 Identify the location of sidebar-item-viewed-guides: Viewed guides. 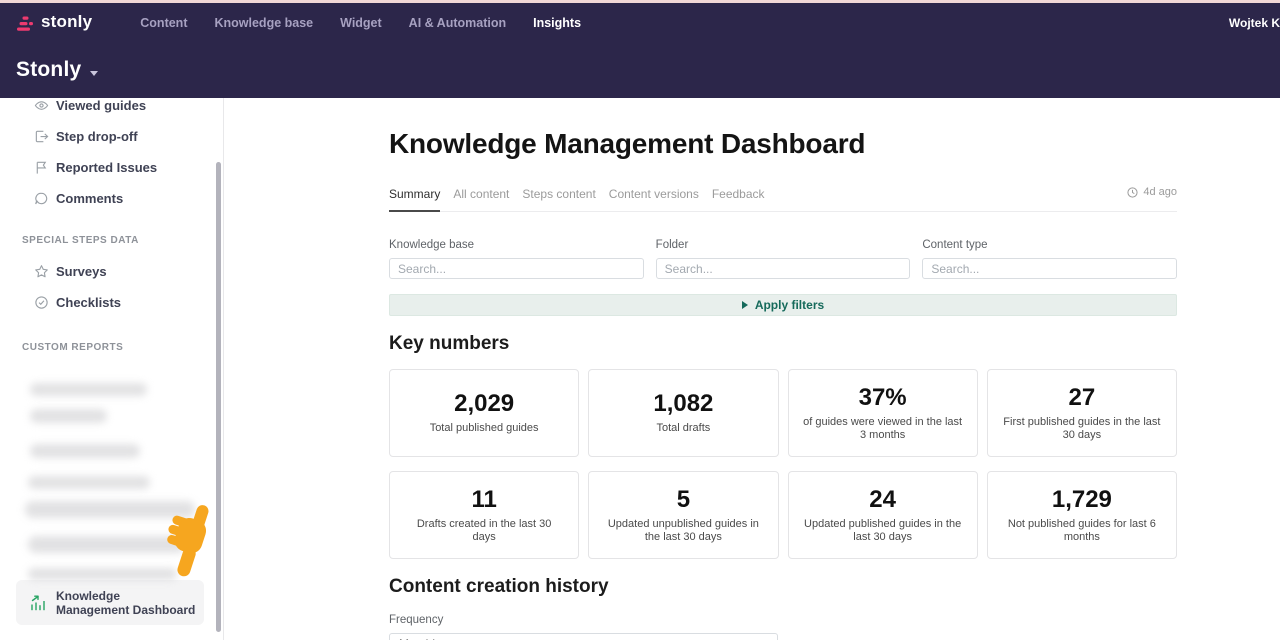
(111, 109).